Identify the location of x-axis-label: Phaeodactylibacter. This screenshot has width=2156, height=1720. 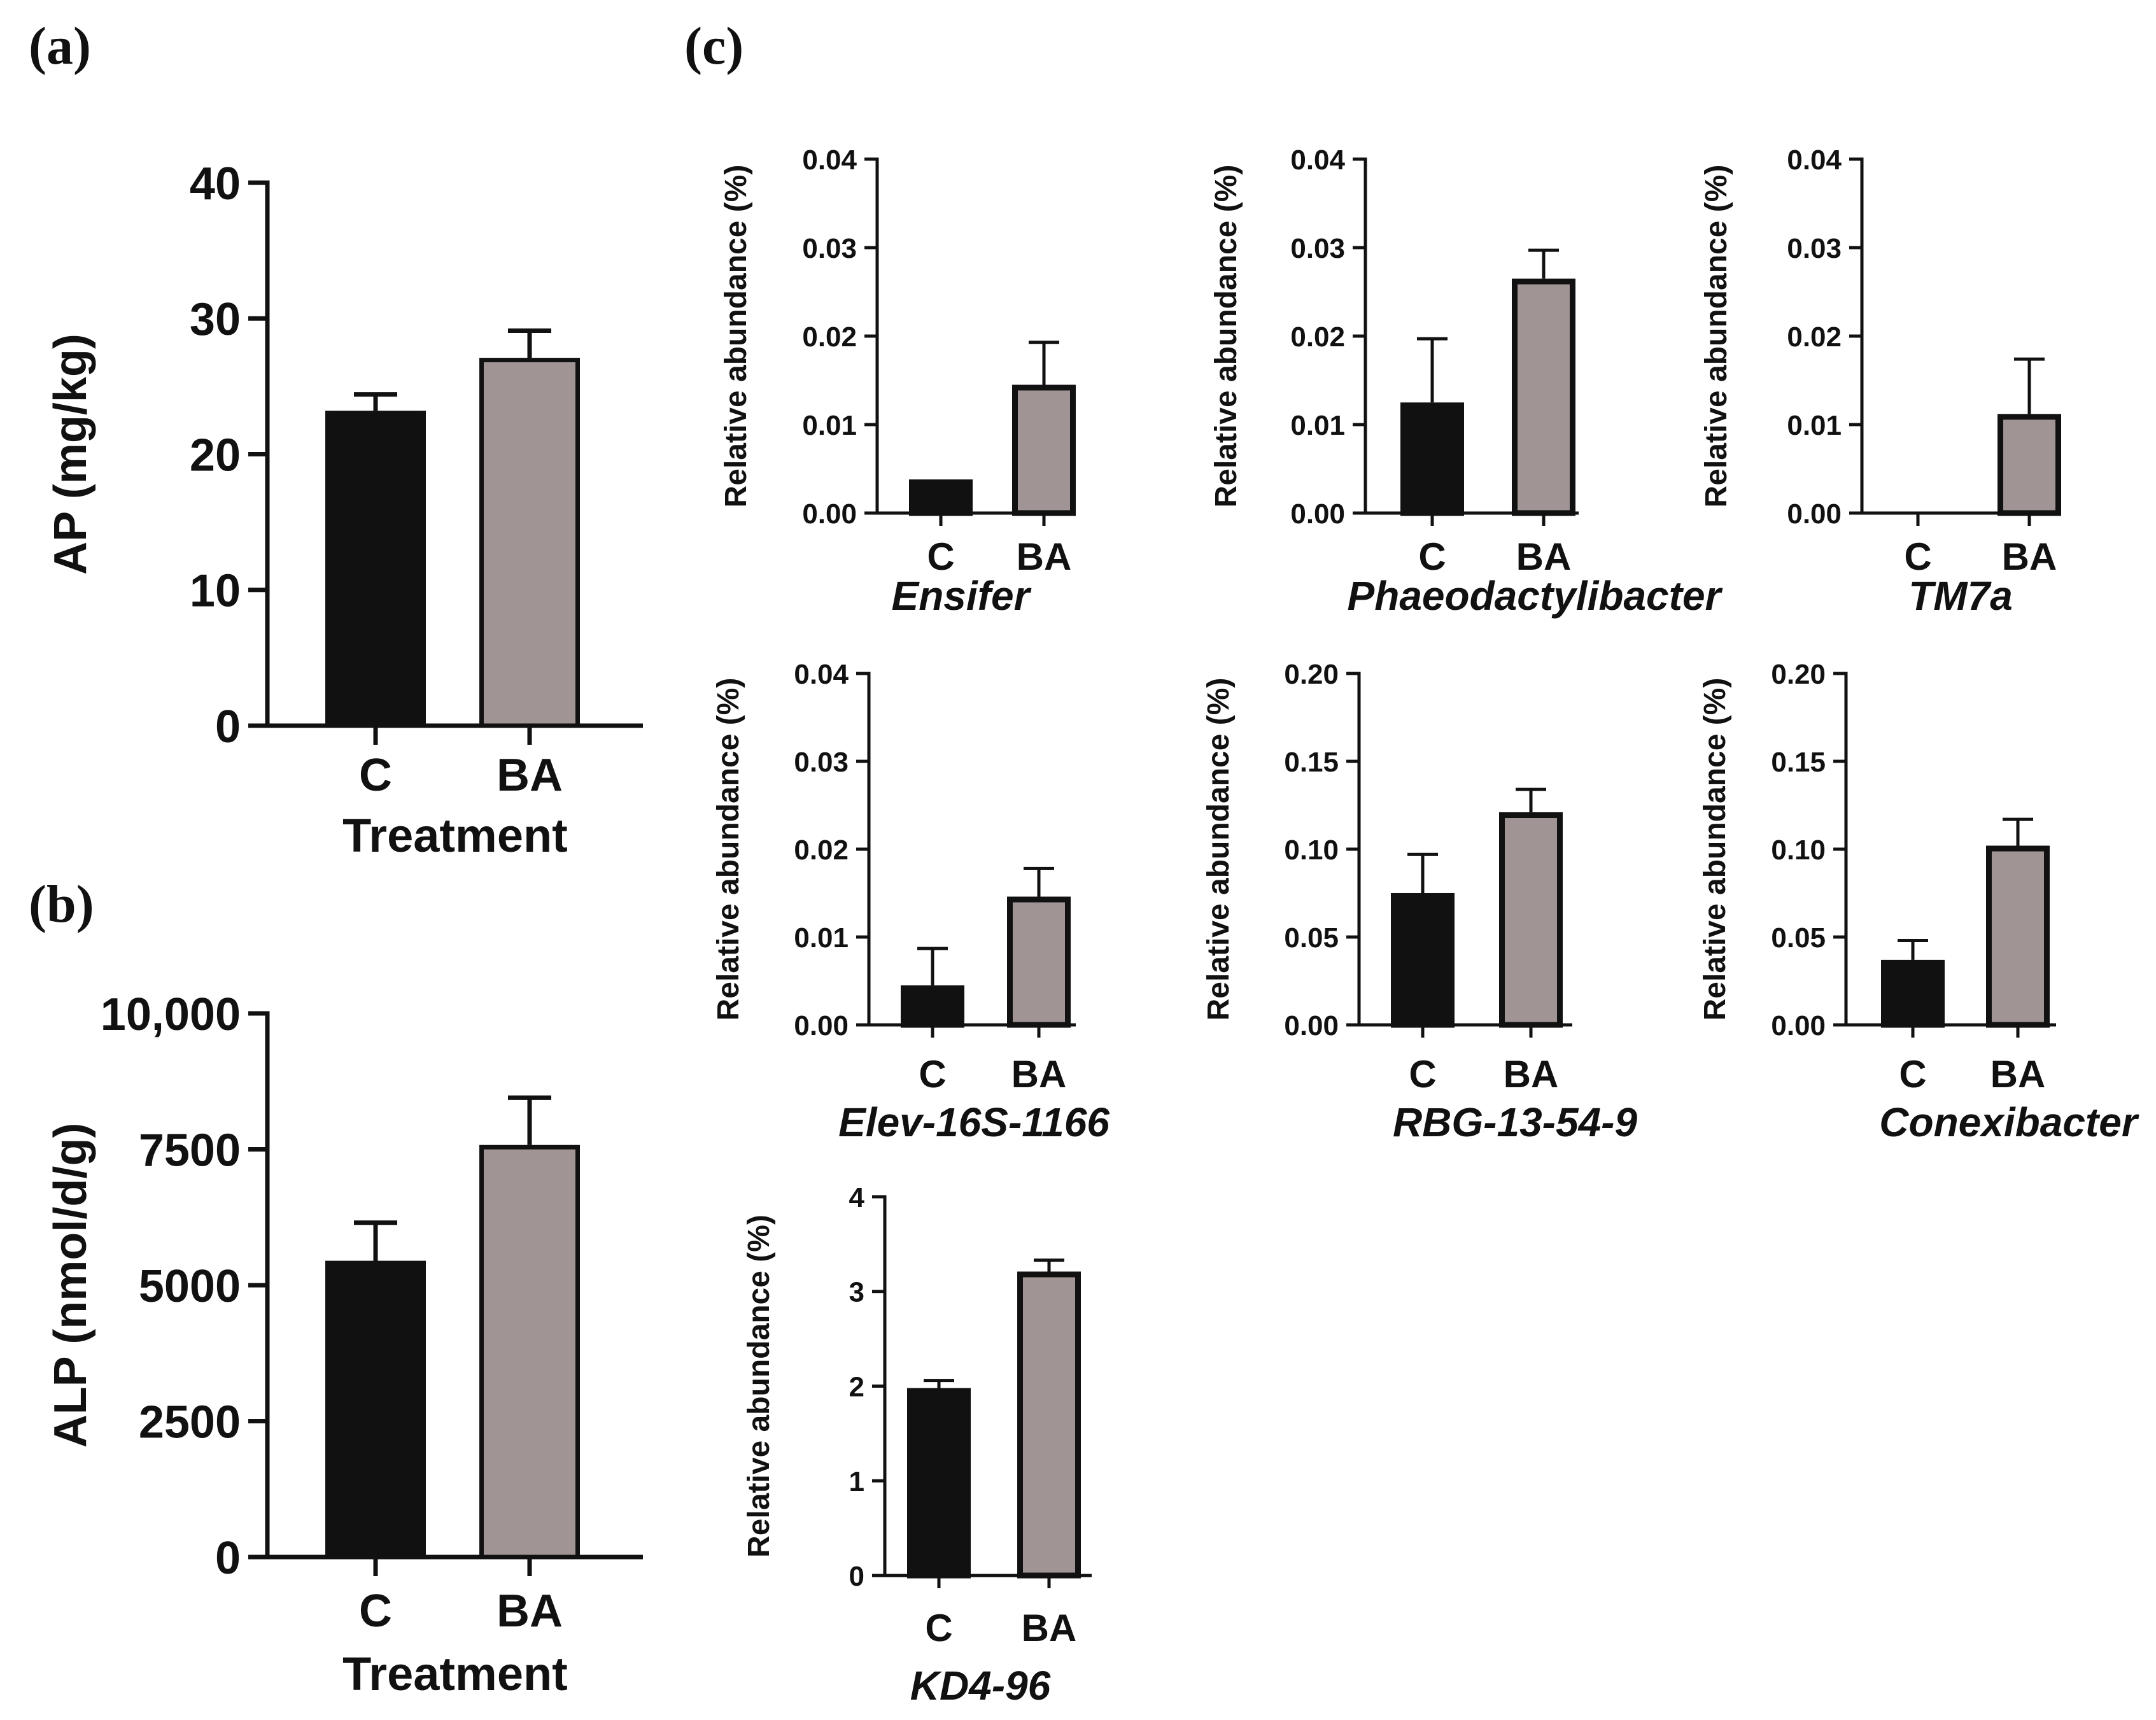
(1535, 596).